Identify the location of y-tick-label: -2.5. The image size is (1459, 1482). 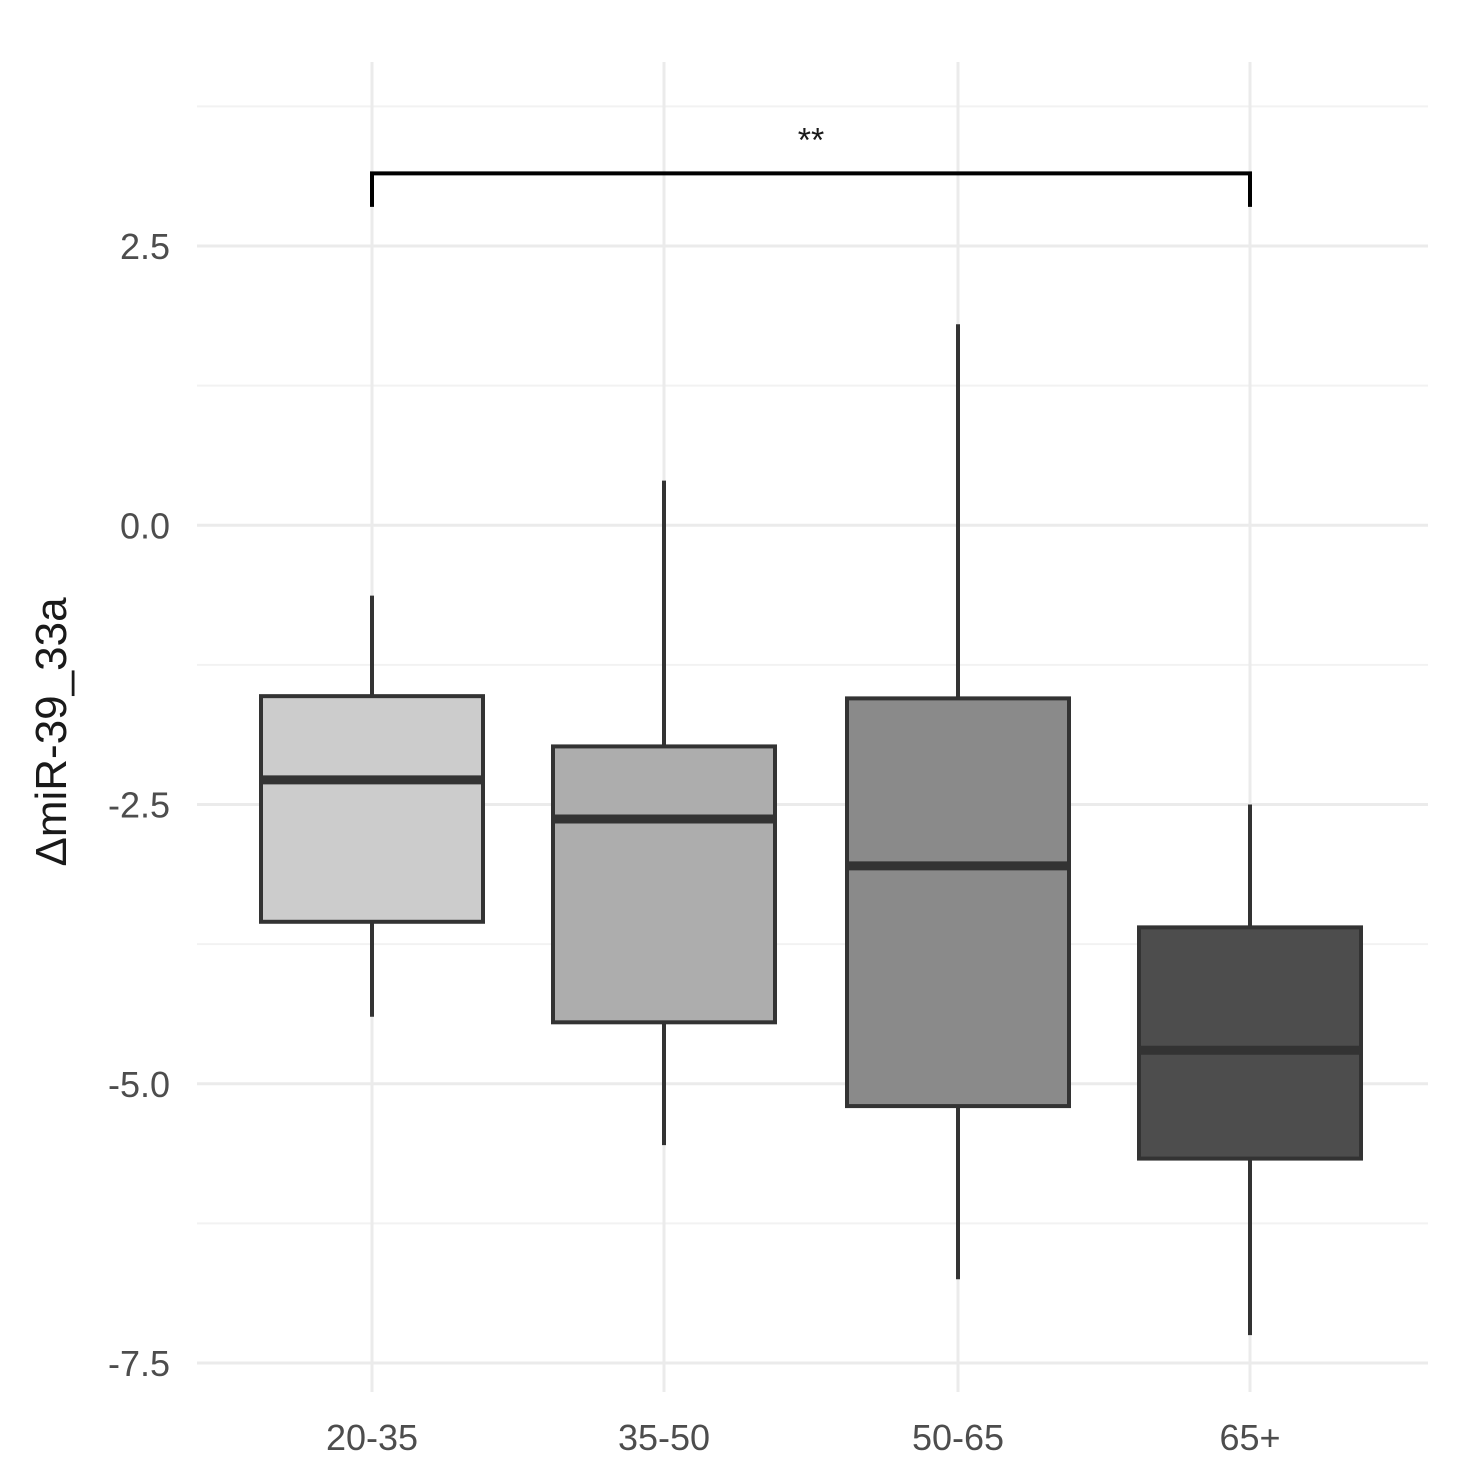
(139, 805).